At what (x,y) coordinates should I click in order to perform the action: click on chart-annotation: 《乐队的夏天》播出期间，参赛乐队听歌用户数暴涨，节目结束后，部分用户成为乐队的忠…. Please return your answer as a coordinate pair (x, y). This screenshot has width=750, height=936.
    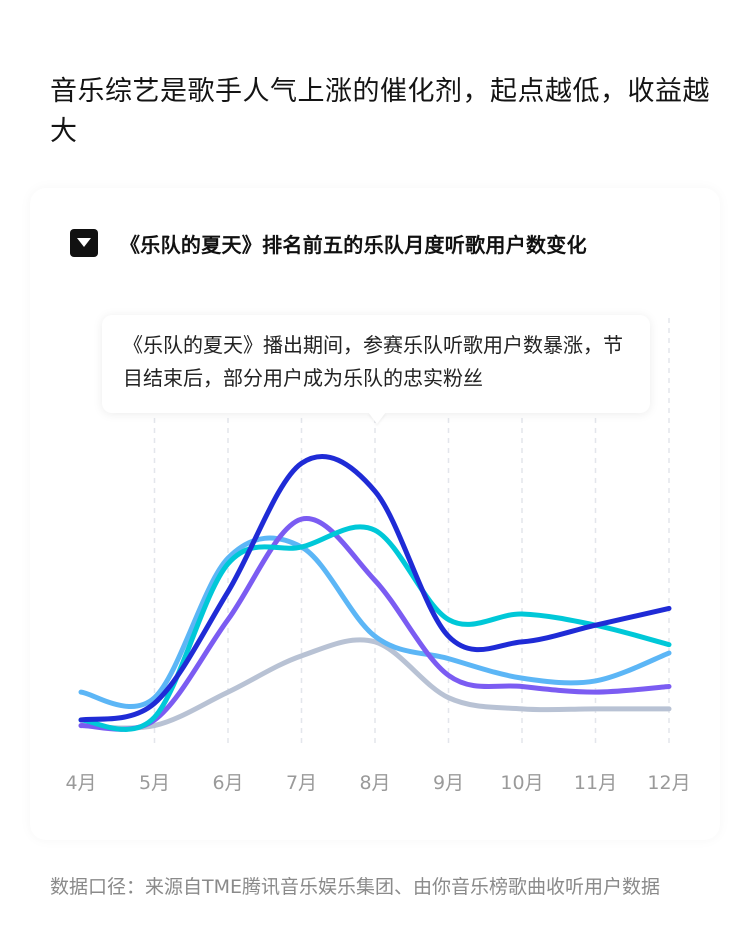
    Looking at the image, I should click on (376, 364).